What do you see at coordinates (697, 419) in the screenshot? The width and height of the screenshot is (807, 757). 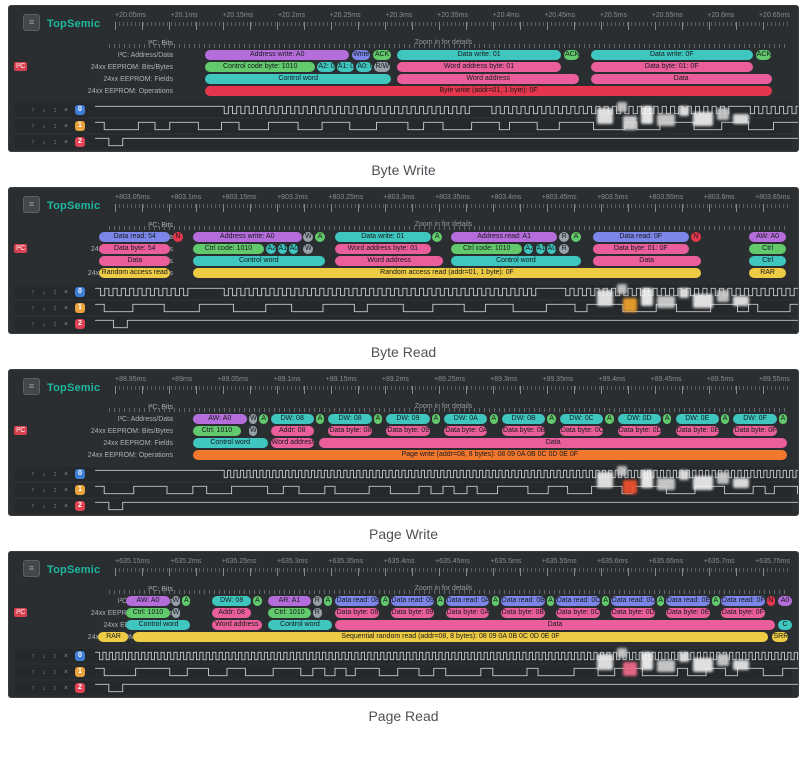 I see `decoded-address-data-chip: DW: 0E` at bounding box center [697, 419].